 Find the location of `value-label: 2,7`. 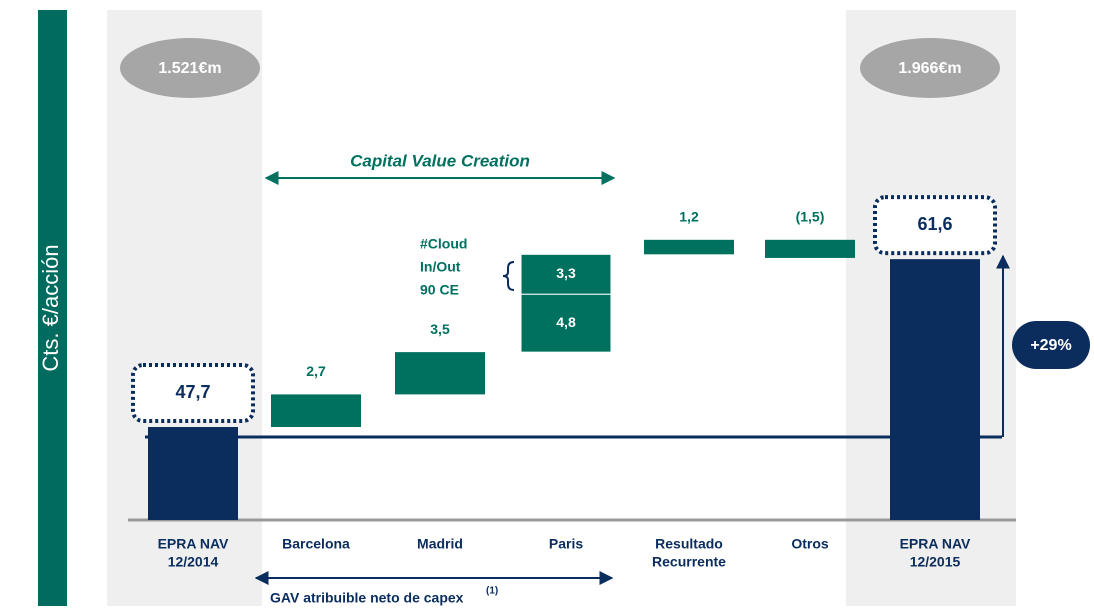

value-label: 2,7 is located at coordinates (316, 371).